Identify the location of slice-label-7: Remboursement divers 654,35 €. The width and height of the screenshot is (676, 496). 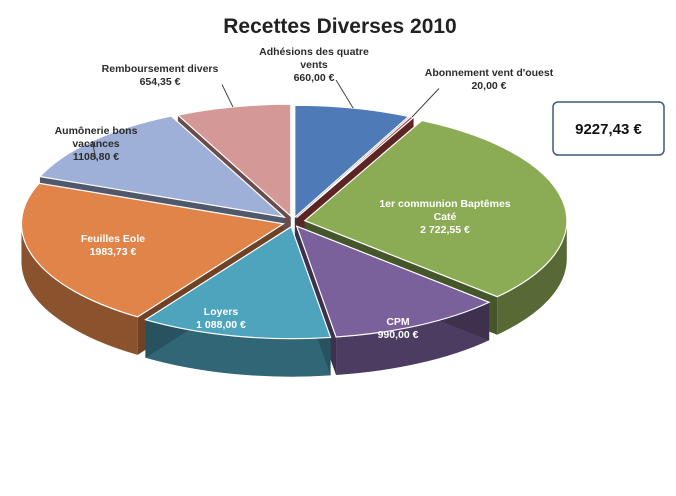
(160, 75).